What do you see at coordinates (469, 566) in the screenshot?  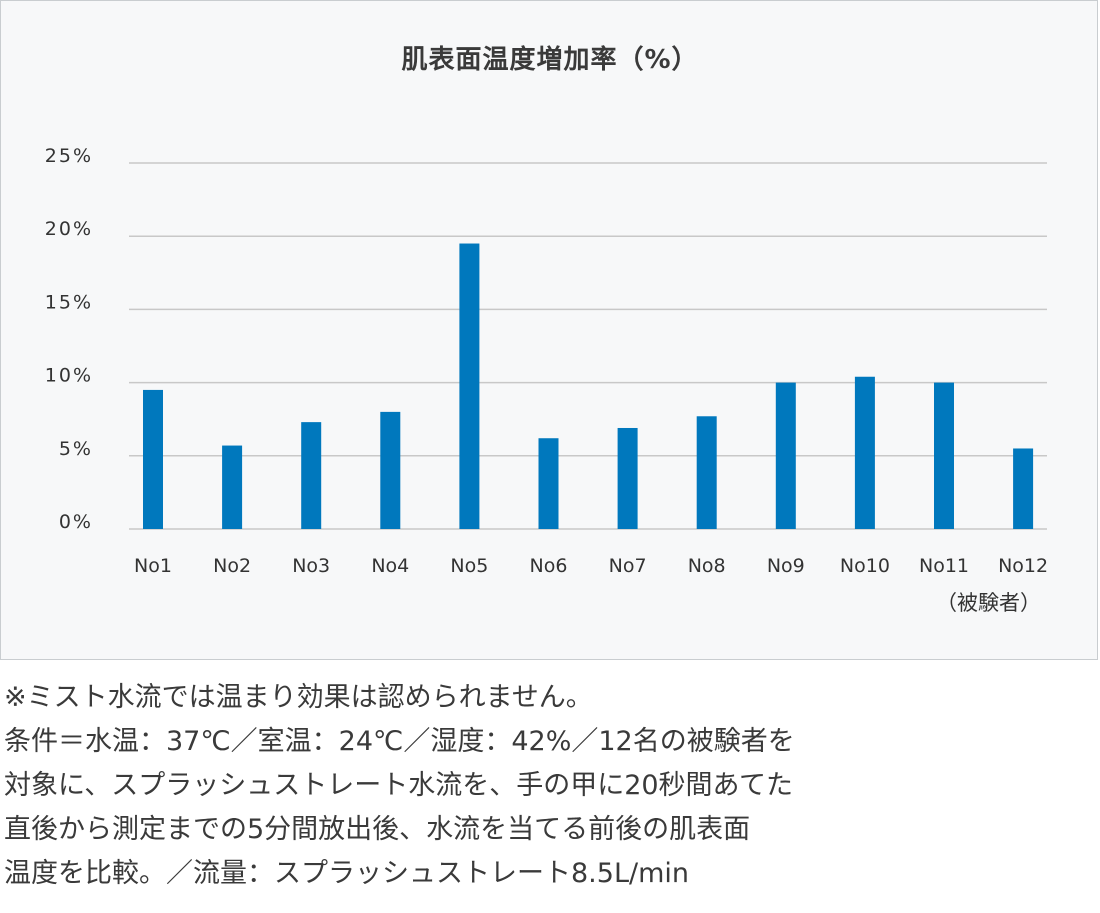 I see `x-tick-label: No5` at bounding box center [469, 566].